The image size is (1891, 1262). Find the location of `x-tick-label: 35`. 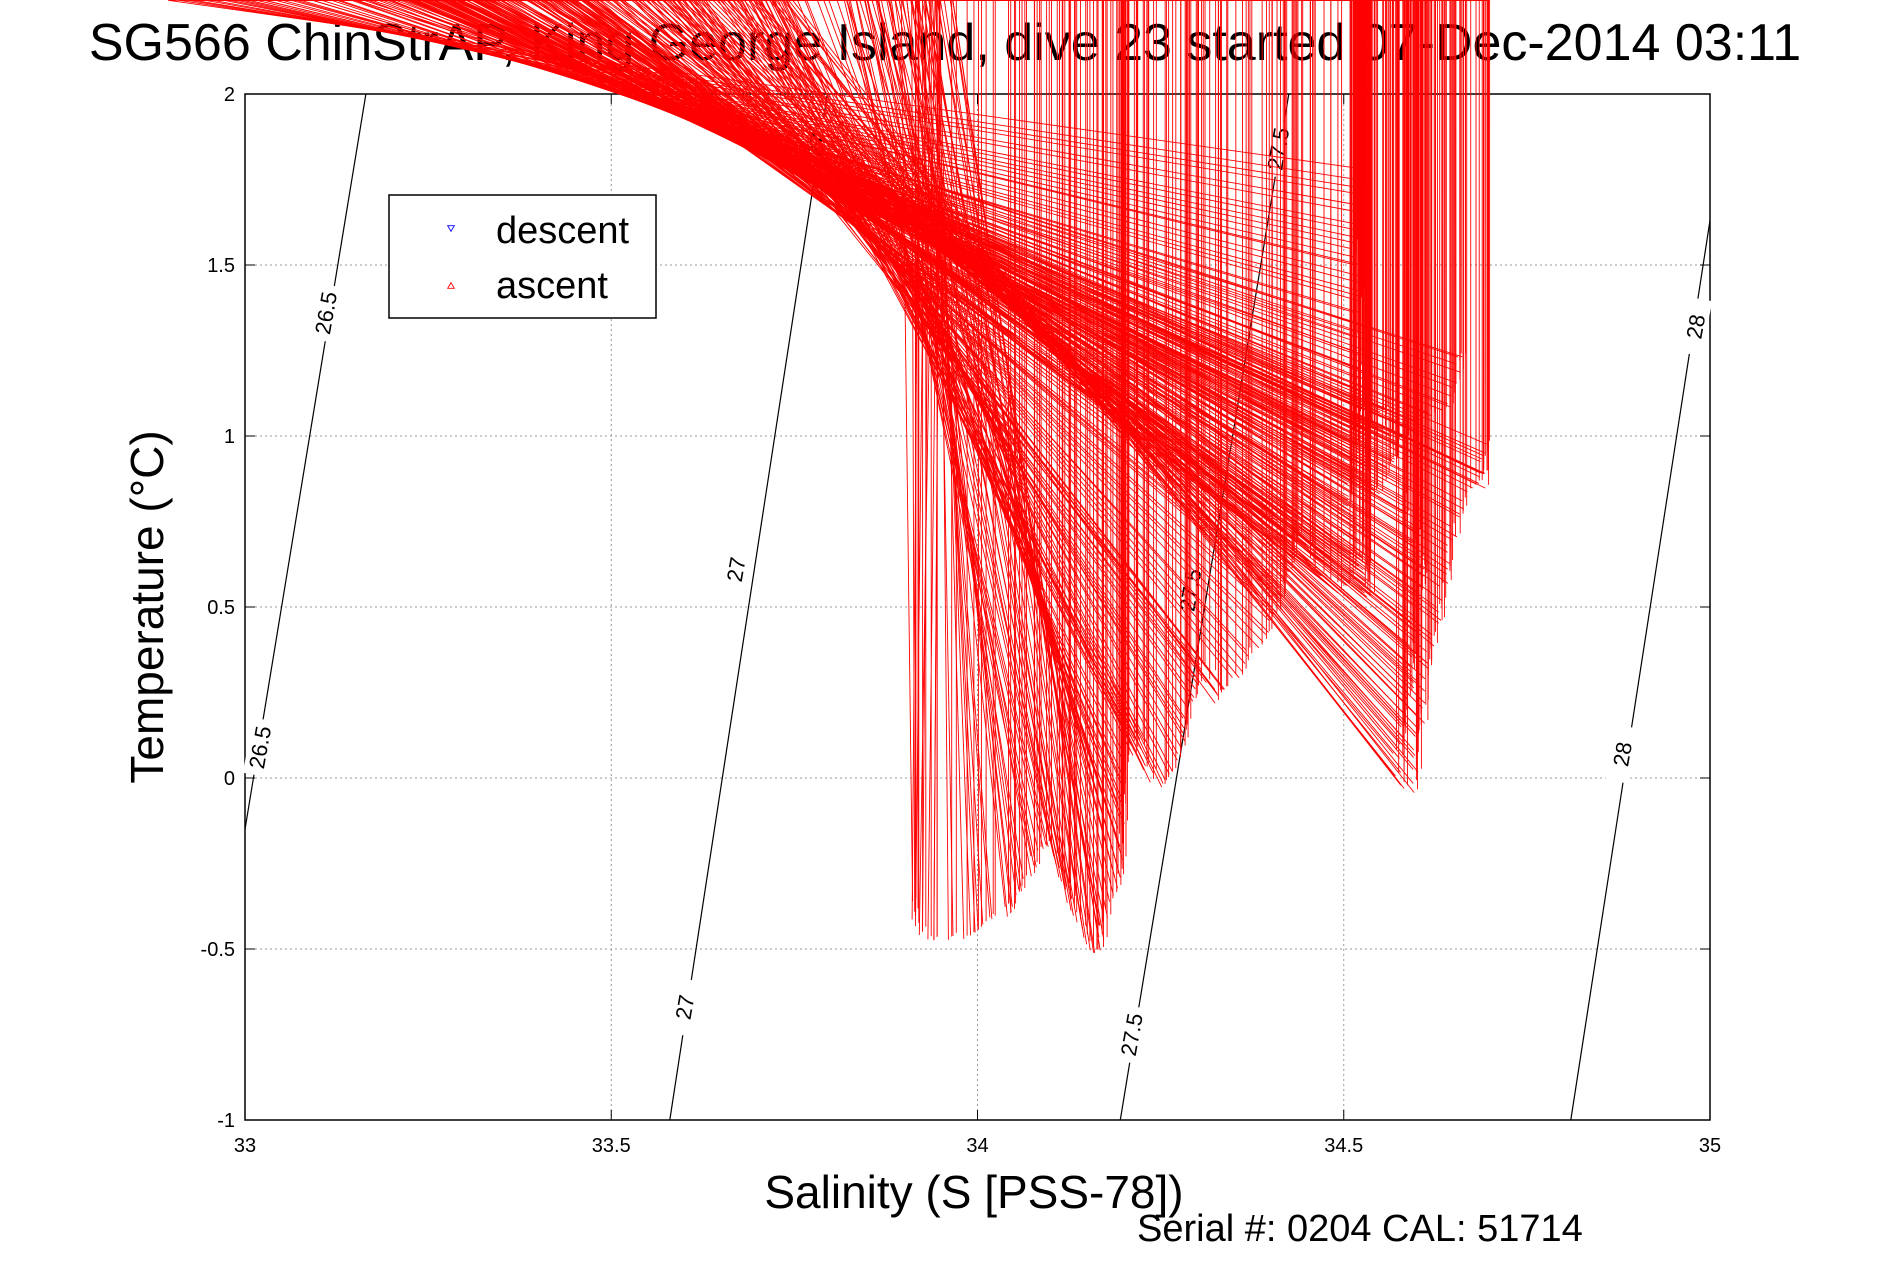

x-tick-label: 35 is located at coordinates (1710, 1146).